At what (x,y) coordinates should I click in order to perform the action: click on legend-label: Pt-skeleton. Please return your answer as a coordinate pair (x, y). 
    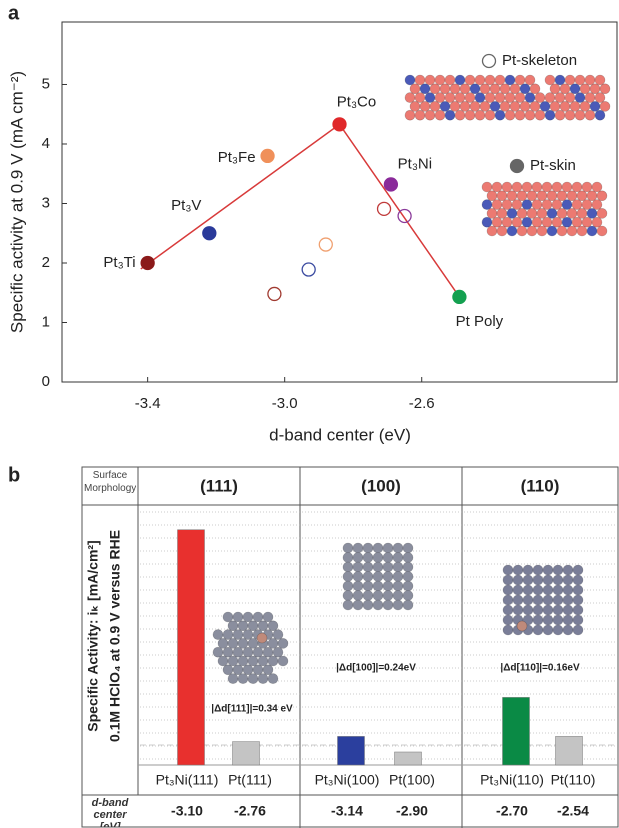
    Looking at the image, I should click on (539, 60).